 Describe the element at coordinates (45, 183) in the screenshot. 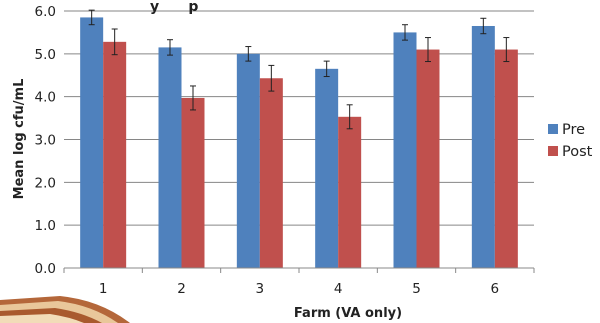

I see `y-tick-label: 2.0` at that location.